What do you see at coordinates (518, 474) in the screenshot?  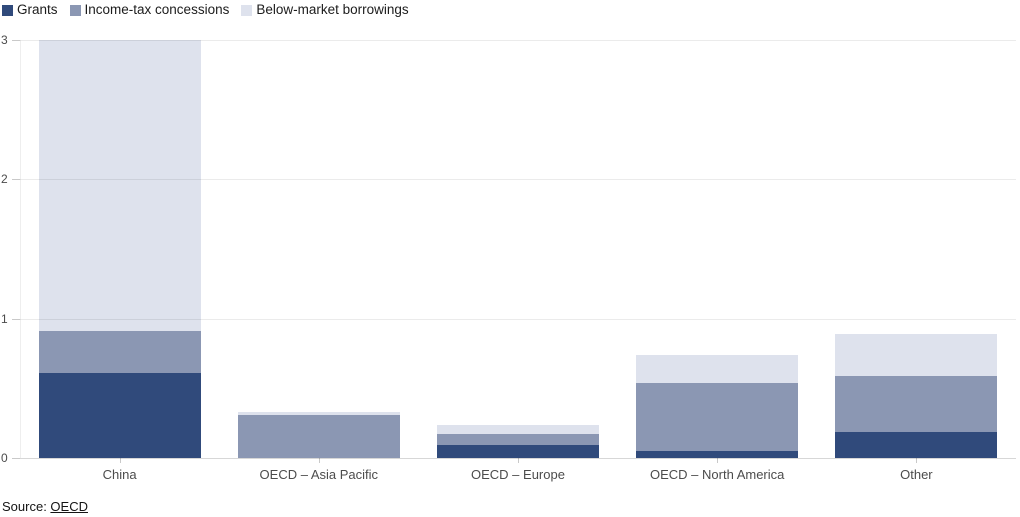 I see `x-axis-label: OECD – Europe` at bounding box center [518, 474].